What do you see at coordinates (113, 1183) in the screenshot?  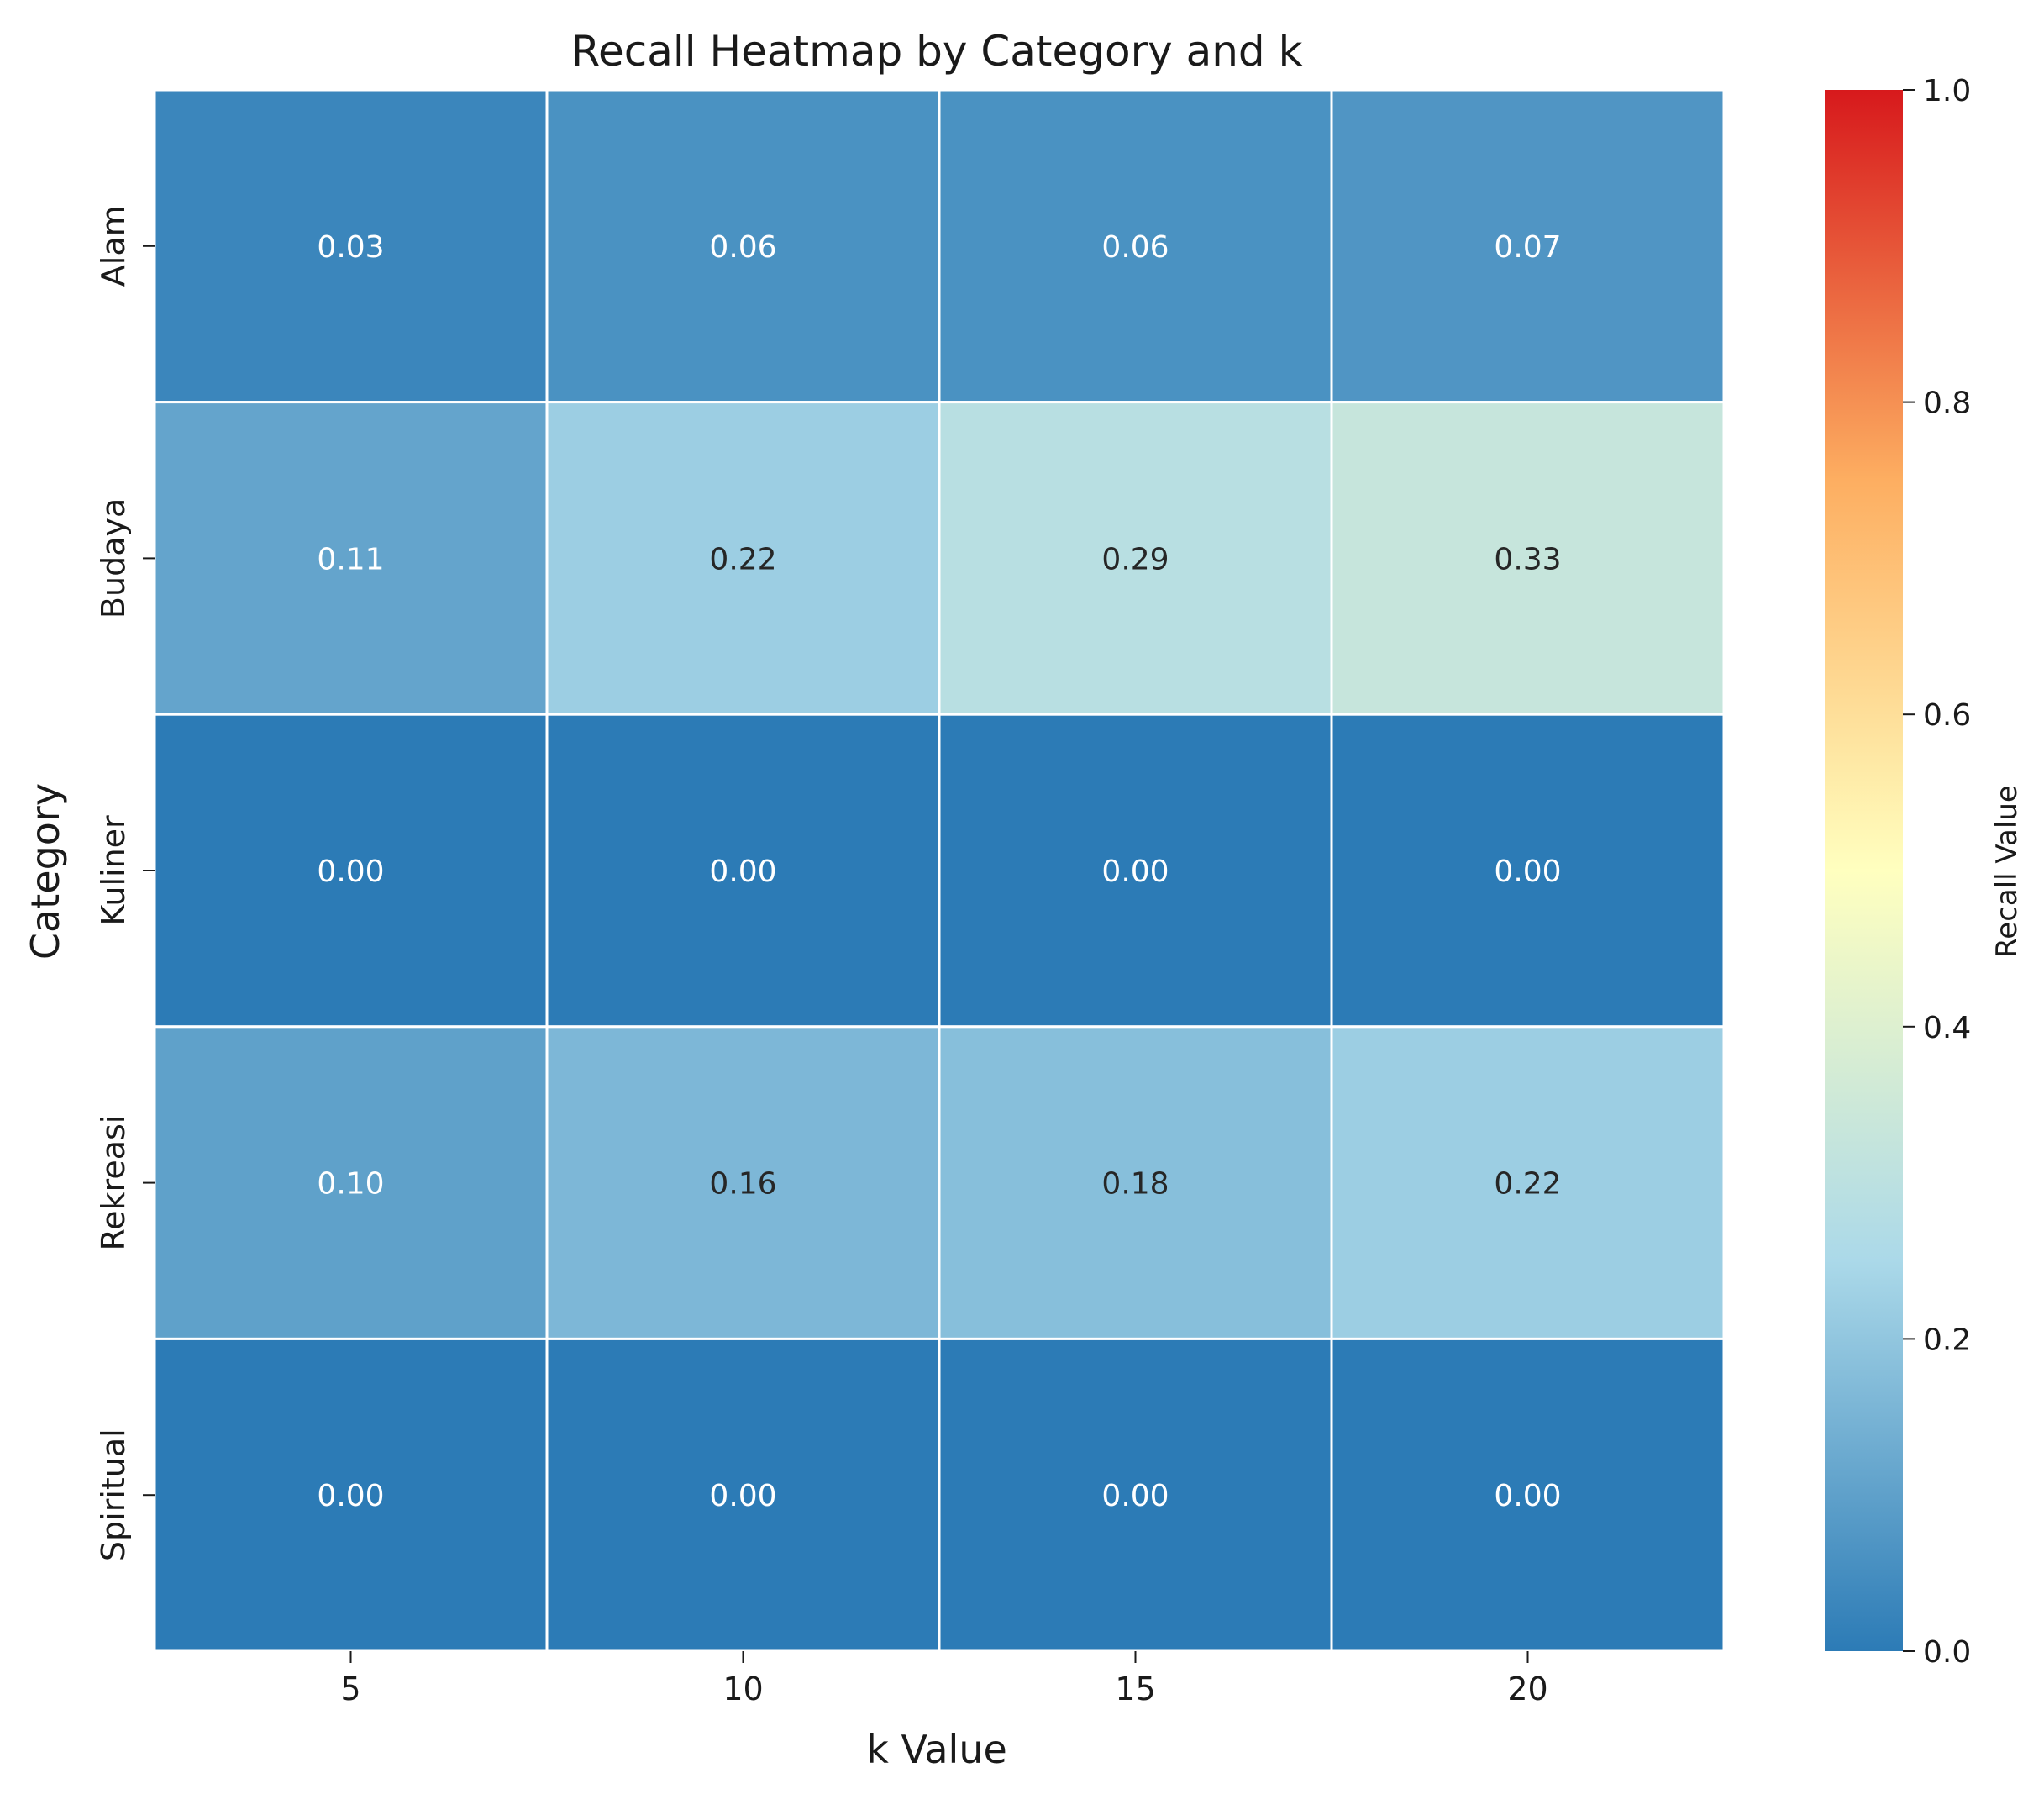 I see `y-tick-label: Rekreasi` at bounding box center [113, 1183].